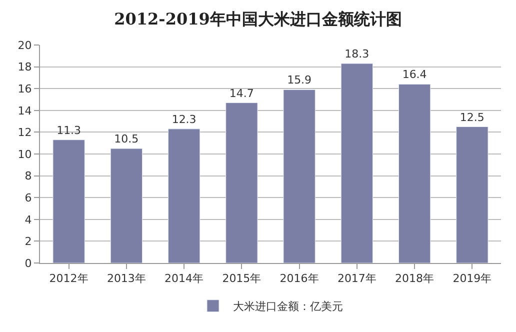 This screenshot has height=332, width=516. What do you see at coordinates (68, 279) in the screenshot?
I see `x-tick-label: 2012年` at bounding box center [68, 279].